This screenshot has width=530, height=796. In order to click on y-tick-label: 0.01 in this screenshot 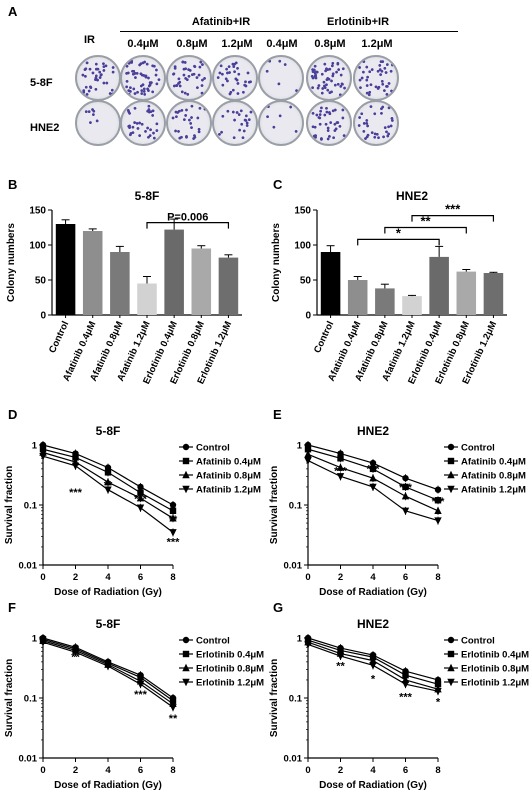, I will do `click(293, 759)`.